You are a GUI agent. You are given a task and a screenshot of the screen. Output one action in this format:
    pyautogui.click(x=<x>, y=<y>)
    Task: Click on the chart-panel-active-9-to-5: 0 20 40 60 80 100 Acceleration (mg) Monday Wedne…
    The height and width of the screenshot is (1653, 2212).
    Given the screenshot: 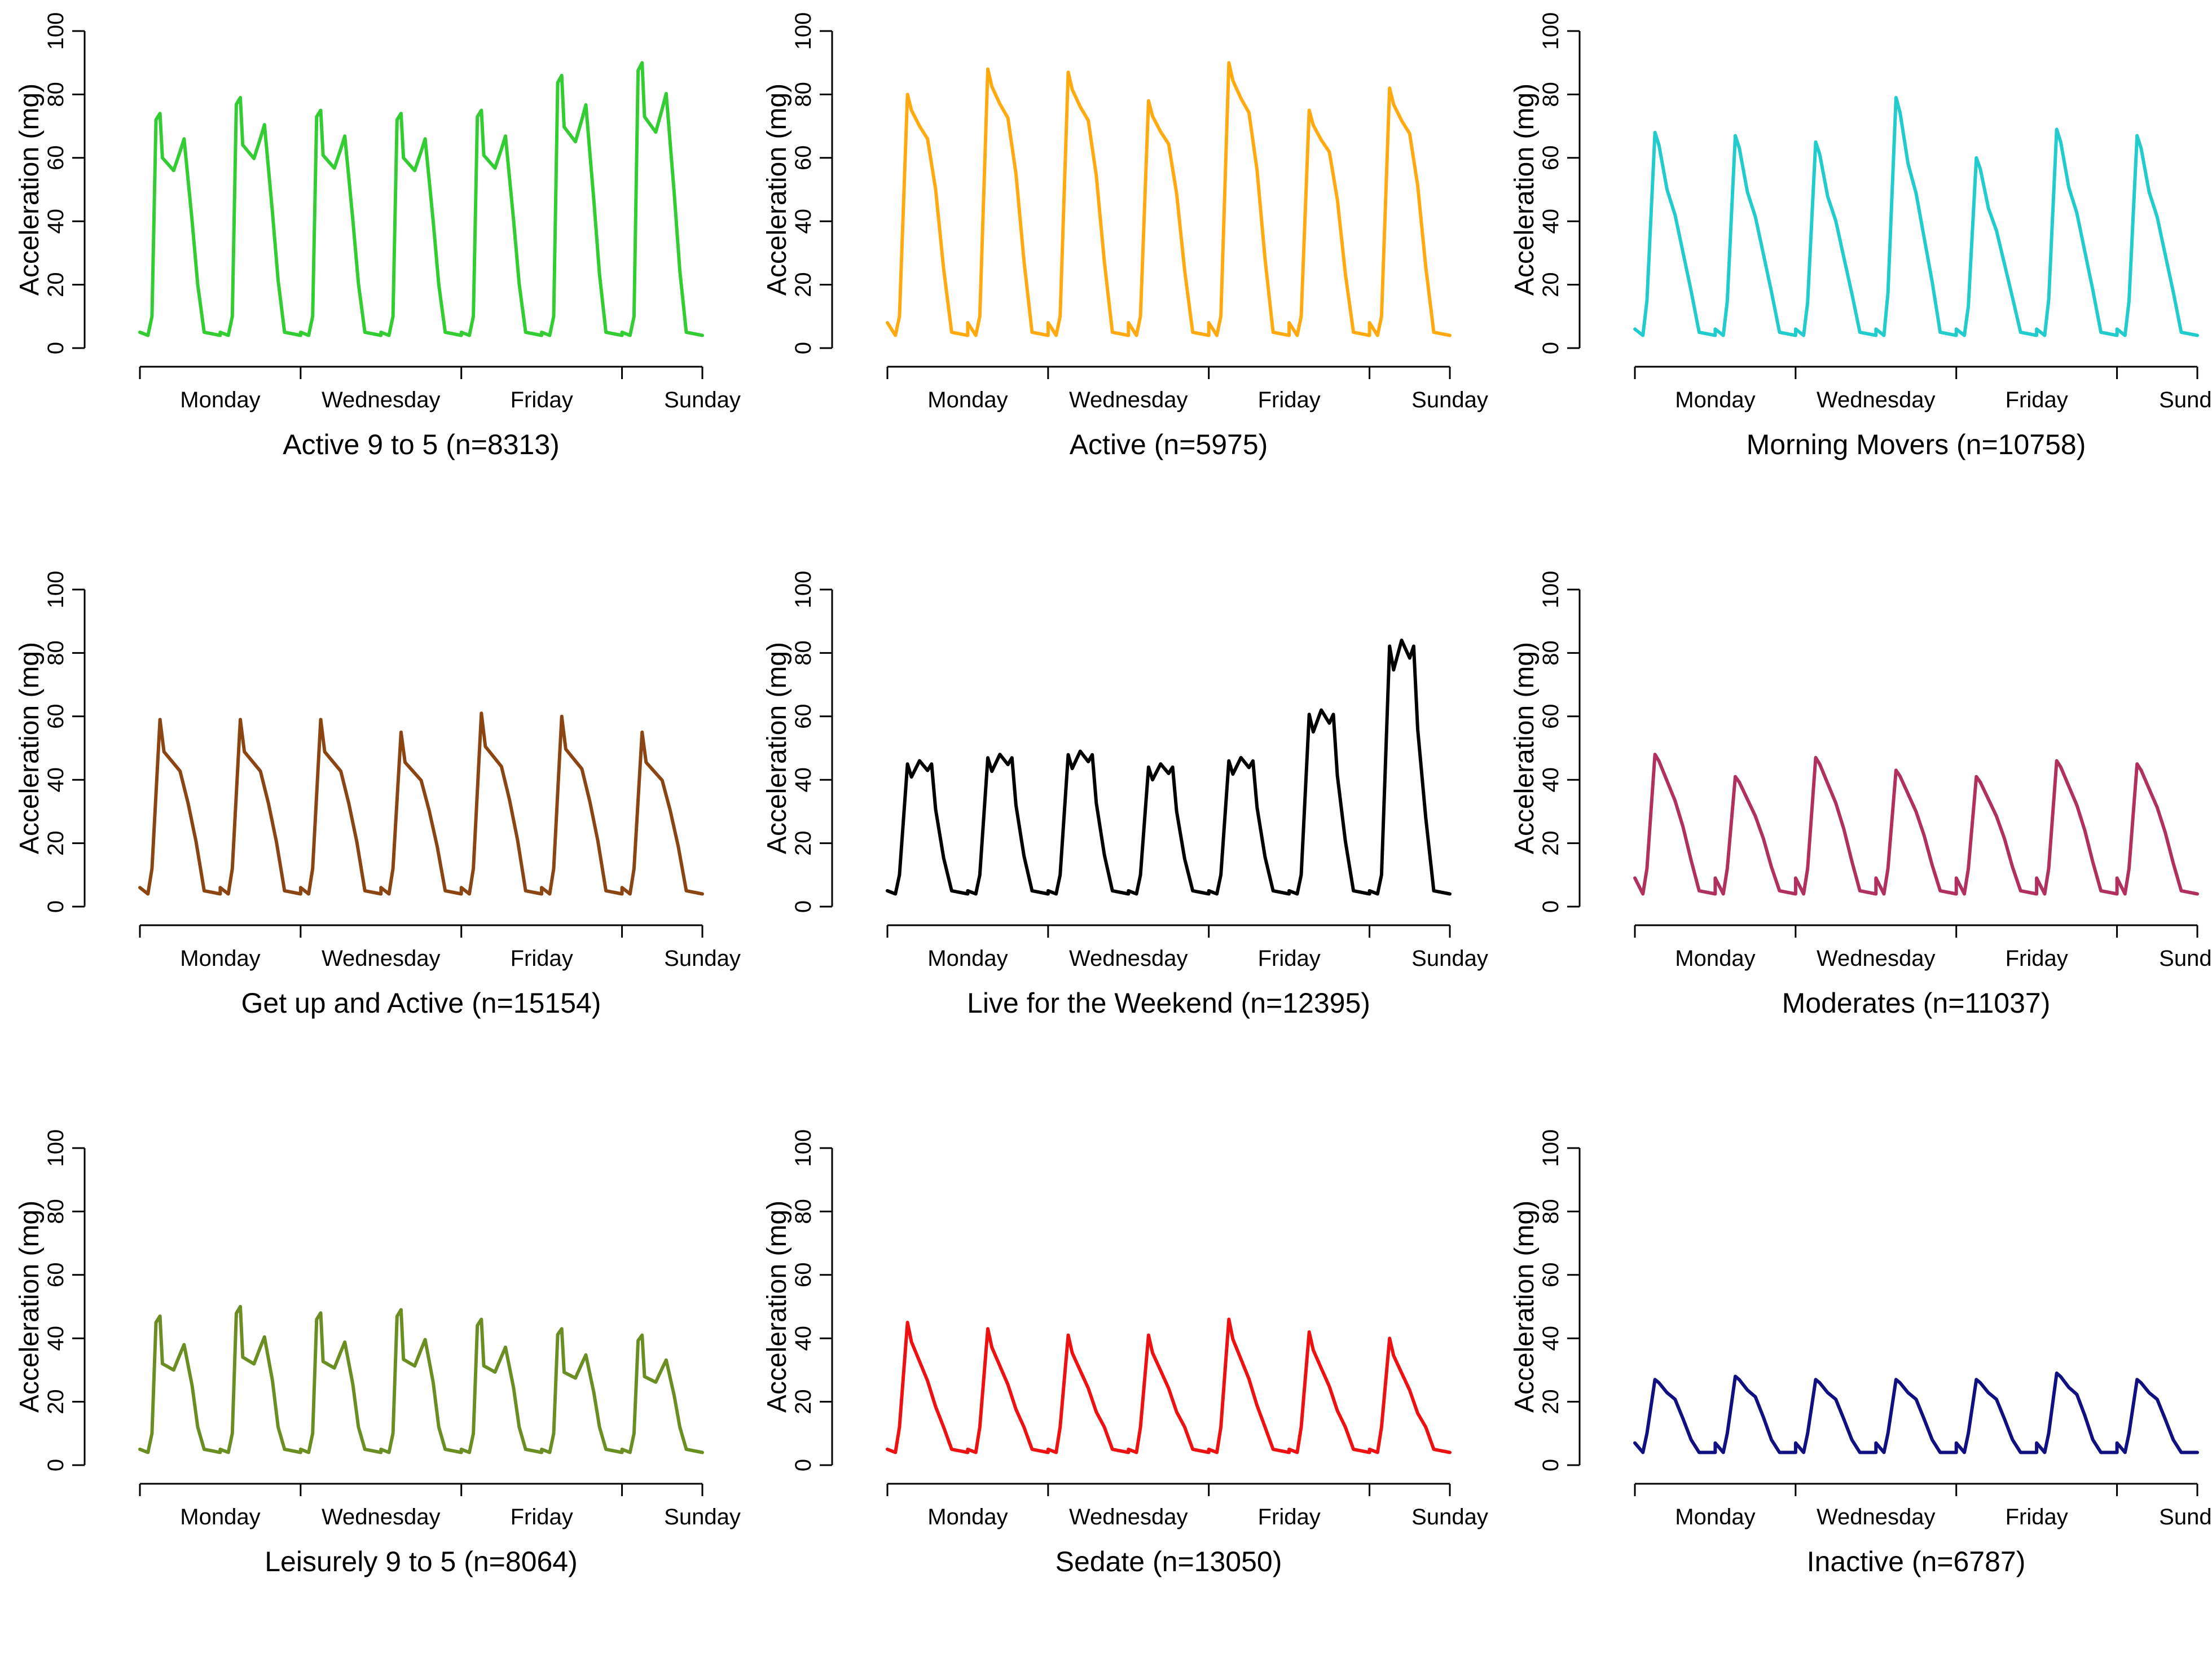 What is the action you would take?
    pyautogui.click(x=373, y=268)
    